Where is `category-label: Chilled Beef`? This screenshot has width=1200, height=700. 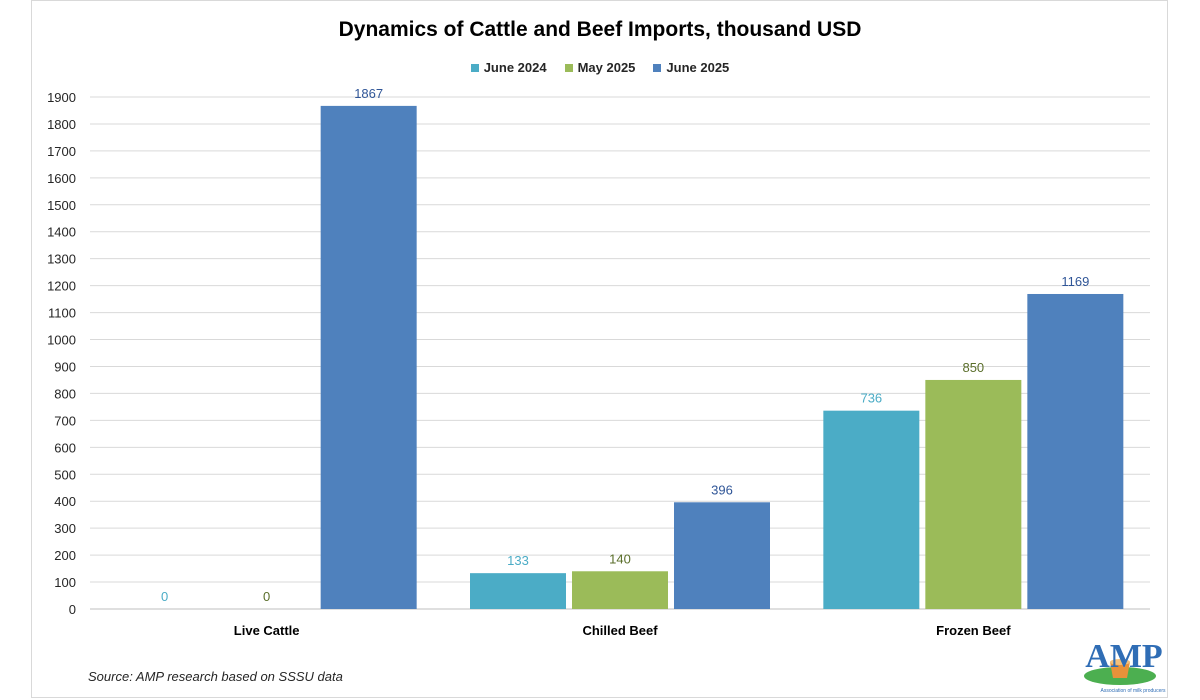 category-label: Chilled Beef is located at coordinates (620, 630).